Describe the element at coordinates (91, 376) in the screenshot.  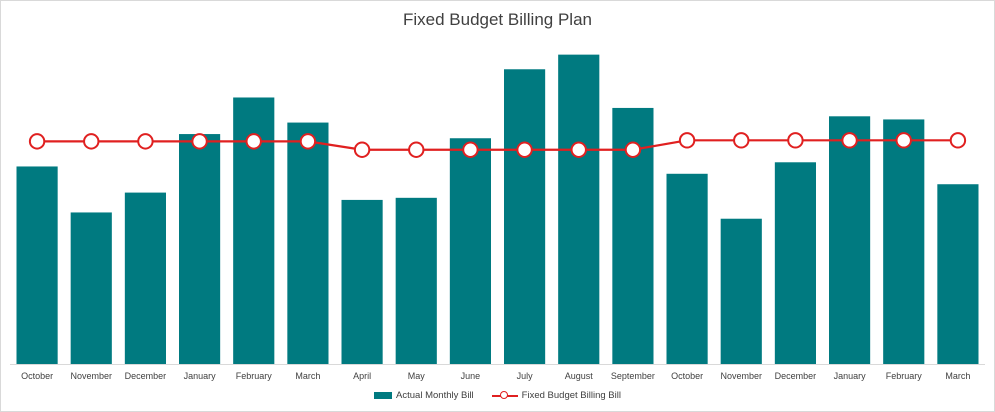
I see `x-tick-label-2: November` at that location.